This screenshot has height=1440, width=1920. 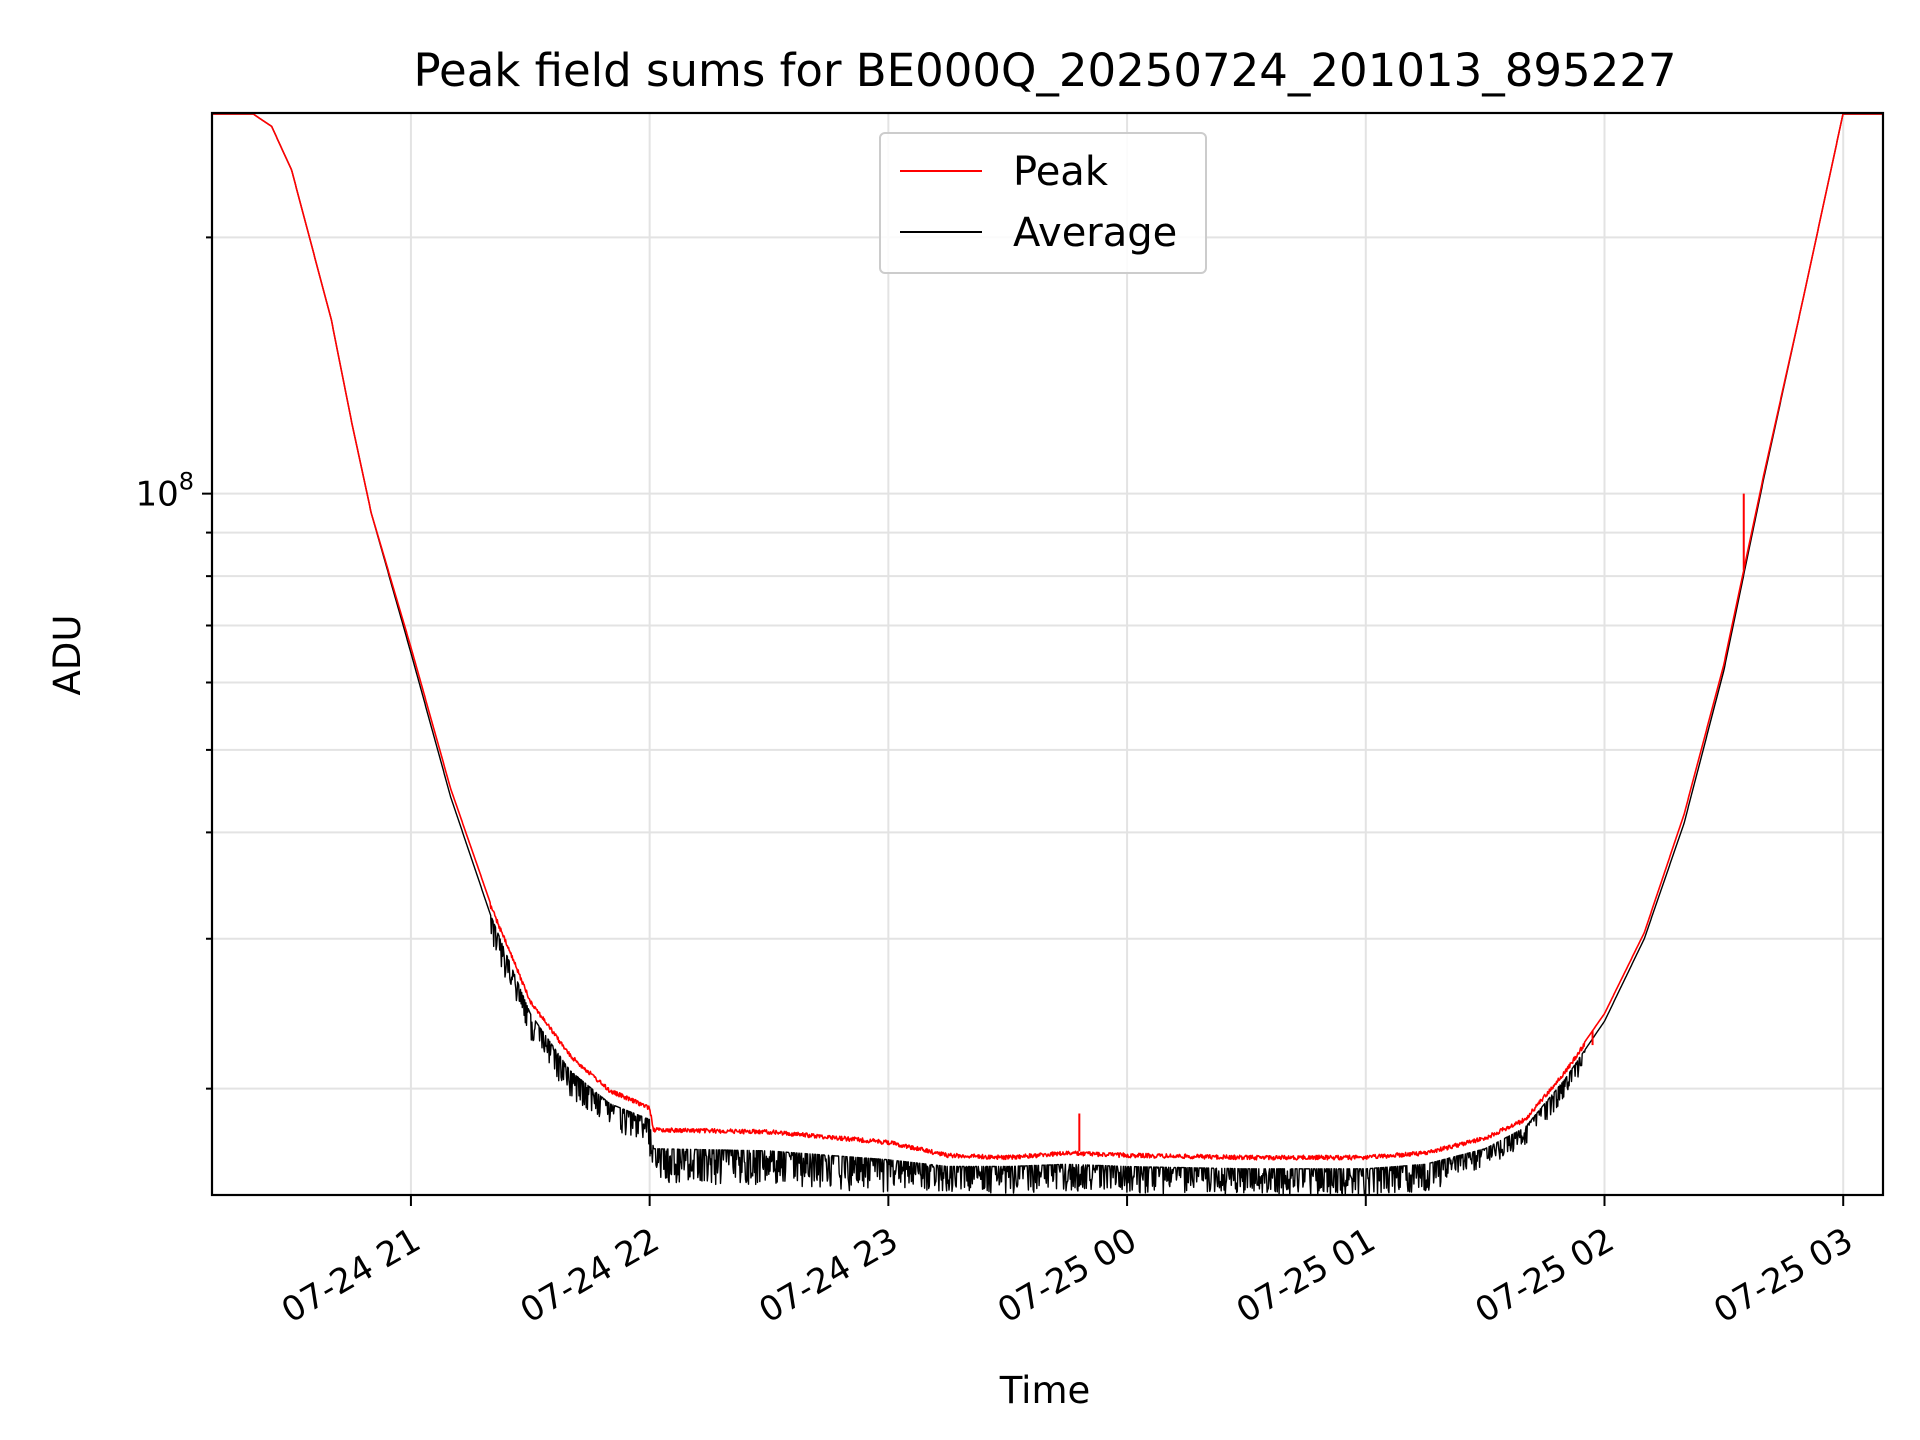 I want to click on legend-box, so click(x=1043, y=203).